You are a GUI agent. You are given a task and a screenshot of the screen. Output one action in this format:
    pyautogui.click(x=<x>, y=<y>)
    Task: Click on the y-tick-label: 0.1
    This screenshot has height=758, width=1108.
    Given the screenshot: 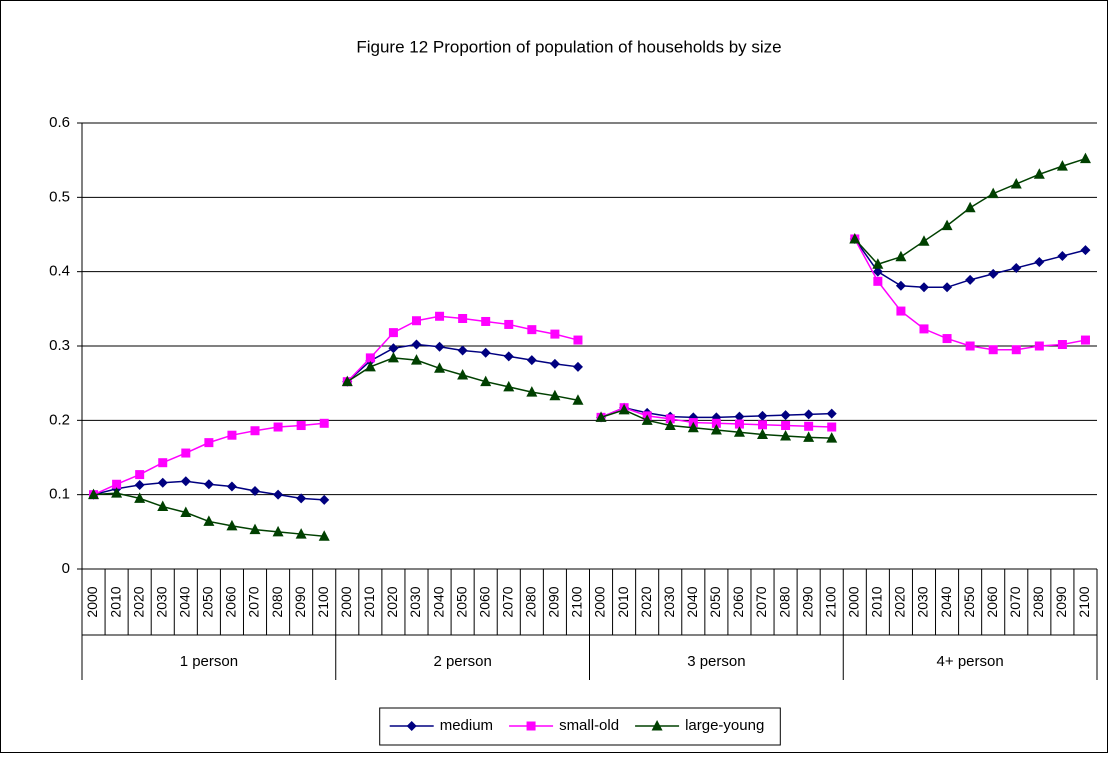 What is the action you would take?
    pyautogui.click(x=59, y=494)
    